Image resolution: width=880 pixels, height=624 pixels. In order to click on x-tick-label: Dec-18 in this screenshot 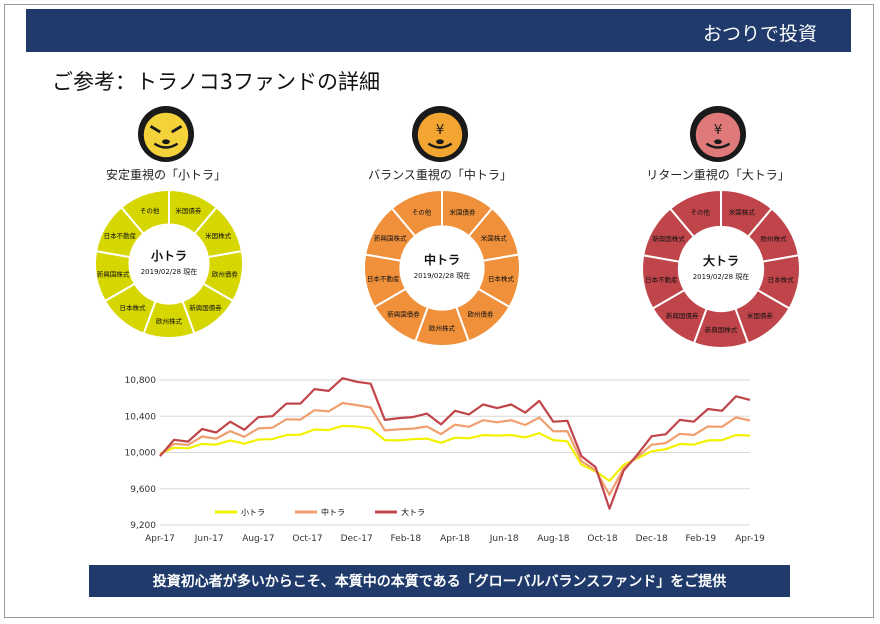, I will do `click(652, 539)`.